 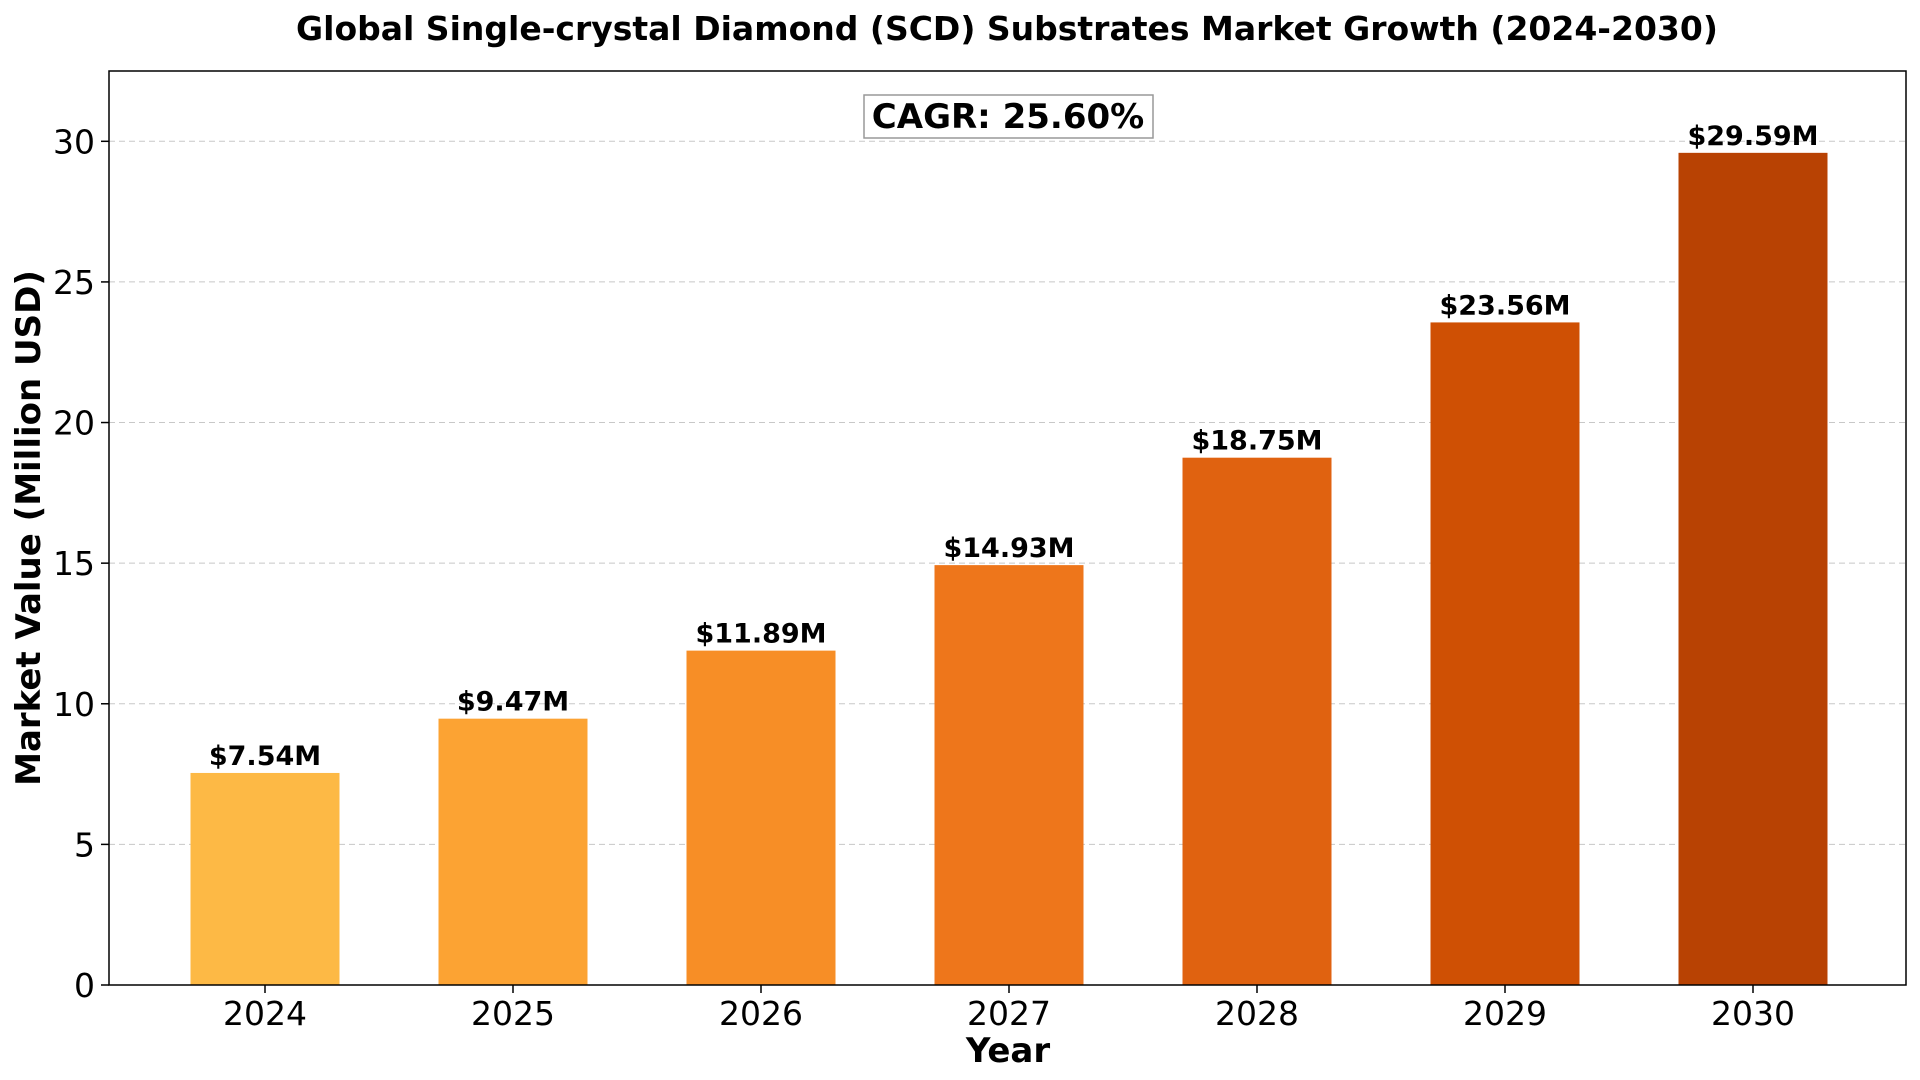 What do you see at coordinates (1257, 721) in the screenshot?
I see `bar-2028` at bounding box center [1257, 721].